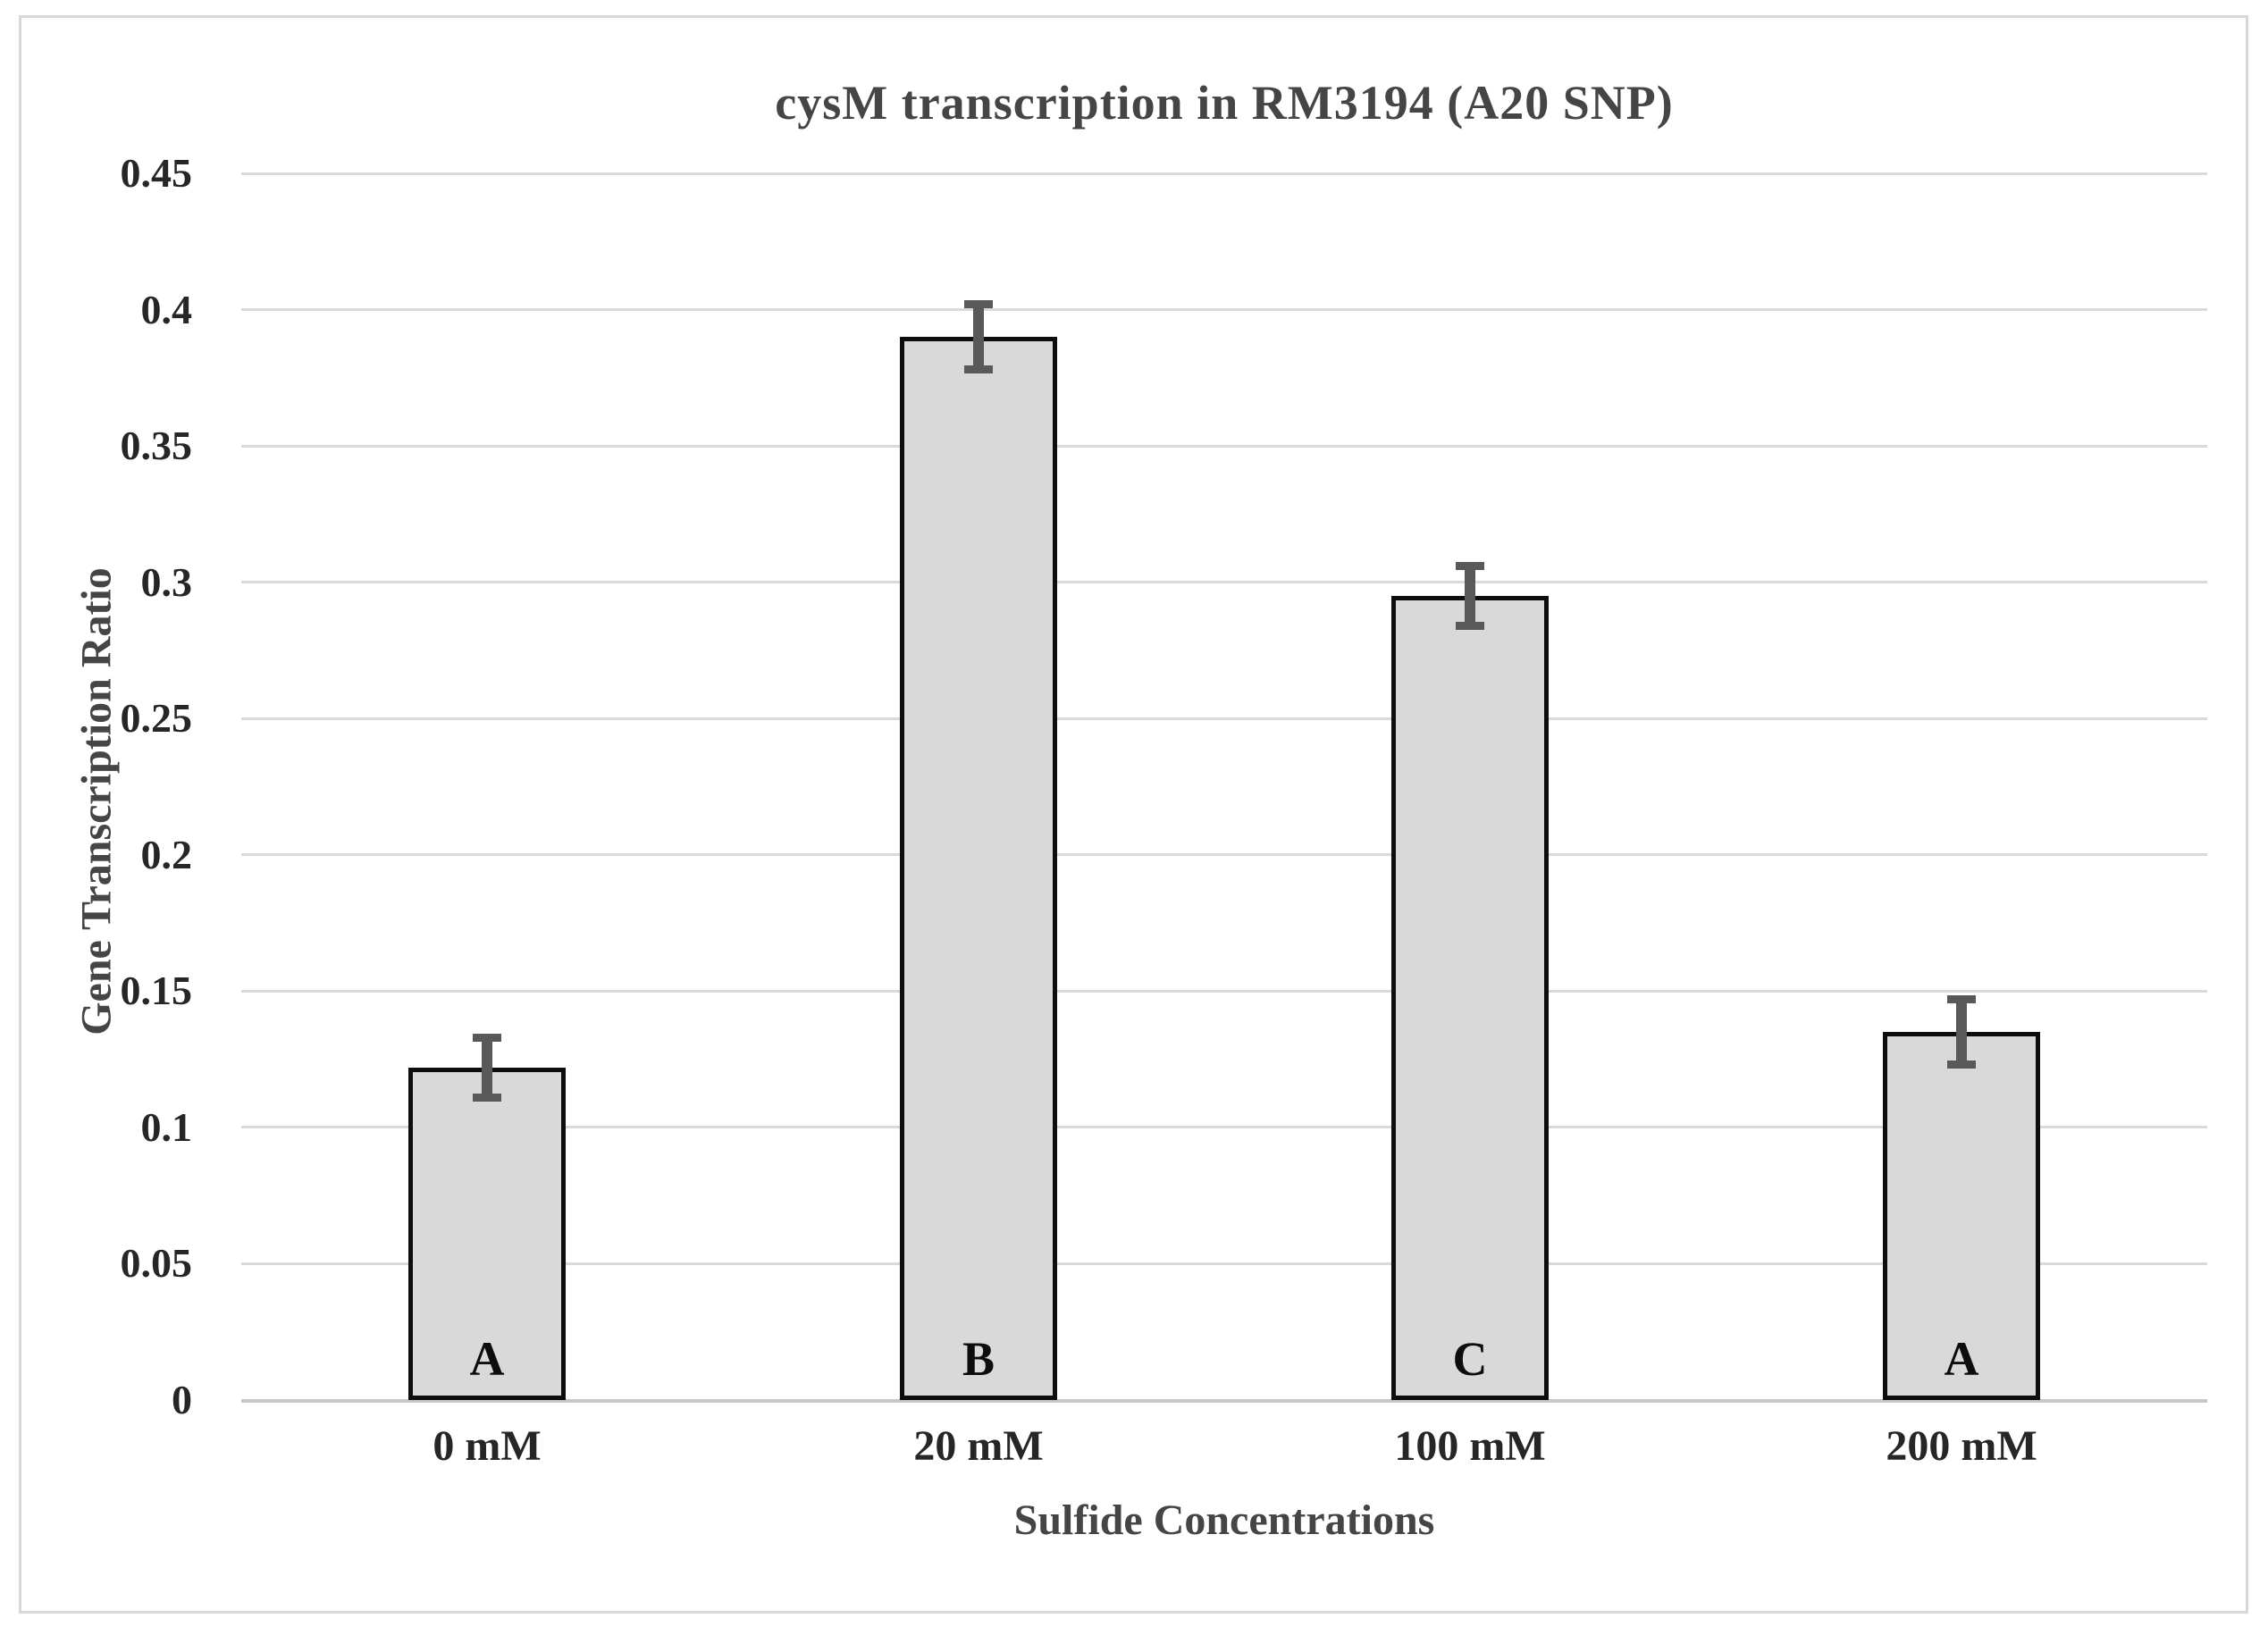  I want to click on bar-200-mM: A, so click(1961, 1216).